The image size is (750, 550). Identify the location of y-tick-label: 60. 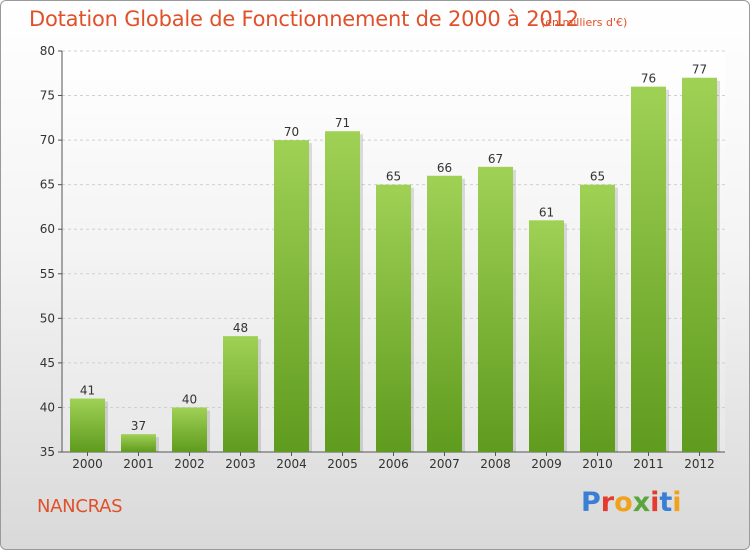
(47, 229).